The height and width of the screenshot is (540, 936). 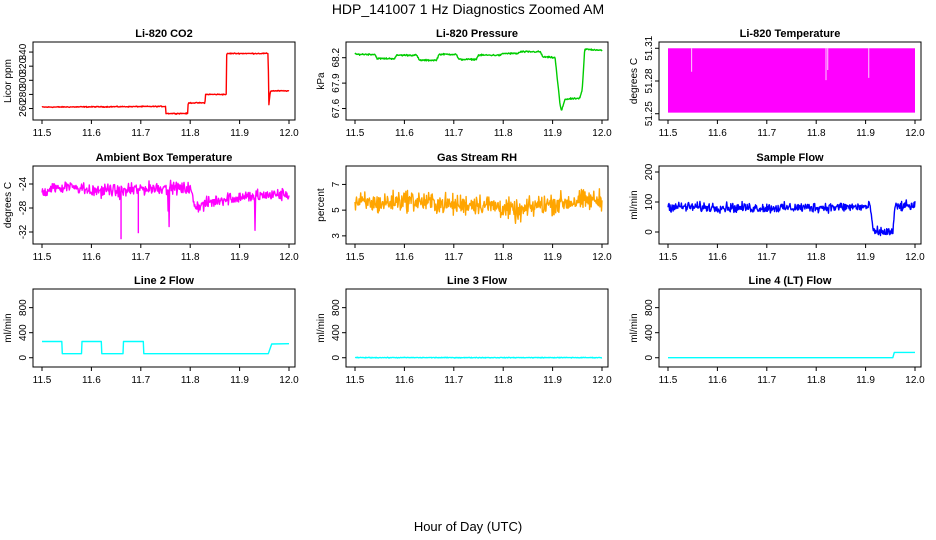 What do you see at coordinates (23, 51) in the screenshot?
I see `y-tick-label: 340` at bounding box center [23, 51].